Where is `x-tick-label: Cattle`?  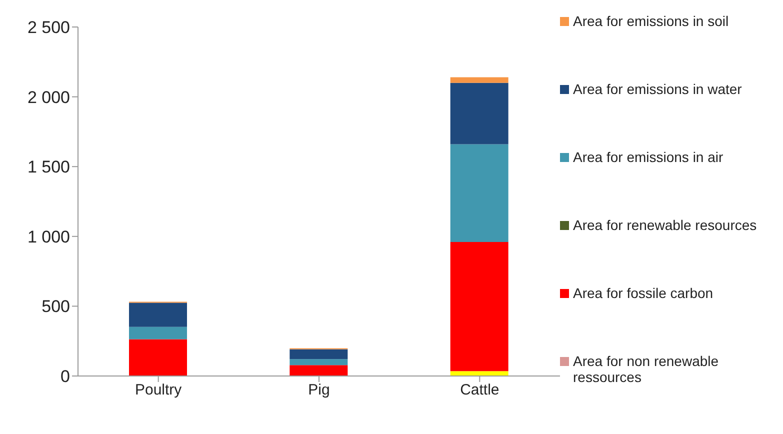 x-tick-label: Cattle is located at coordinates (480, 390).